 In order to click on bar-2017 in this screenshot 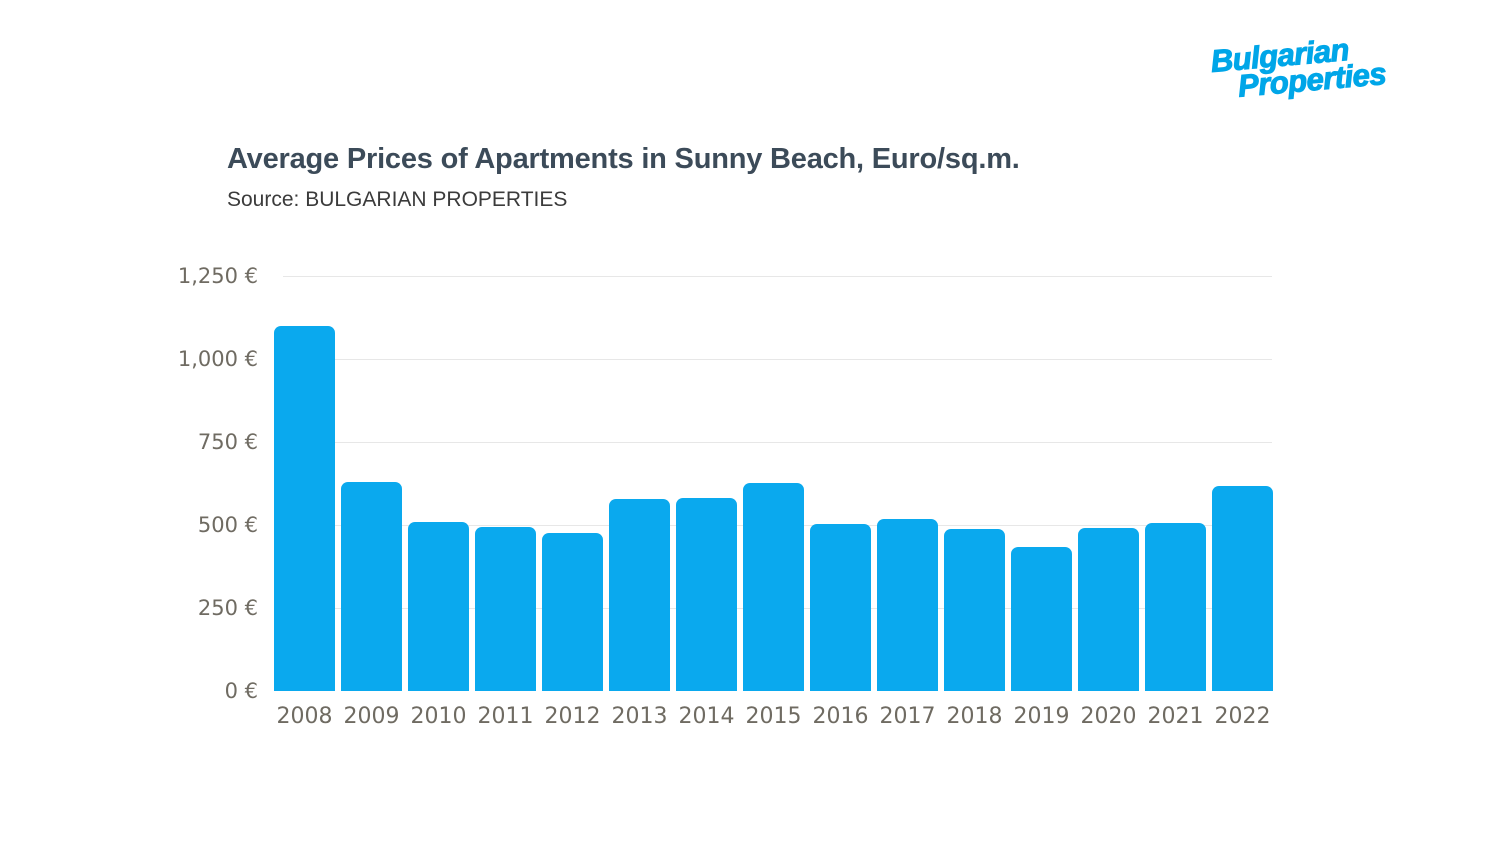, I will do `click(907, 605)`.